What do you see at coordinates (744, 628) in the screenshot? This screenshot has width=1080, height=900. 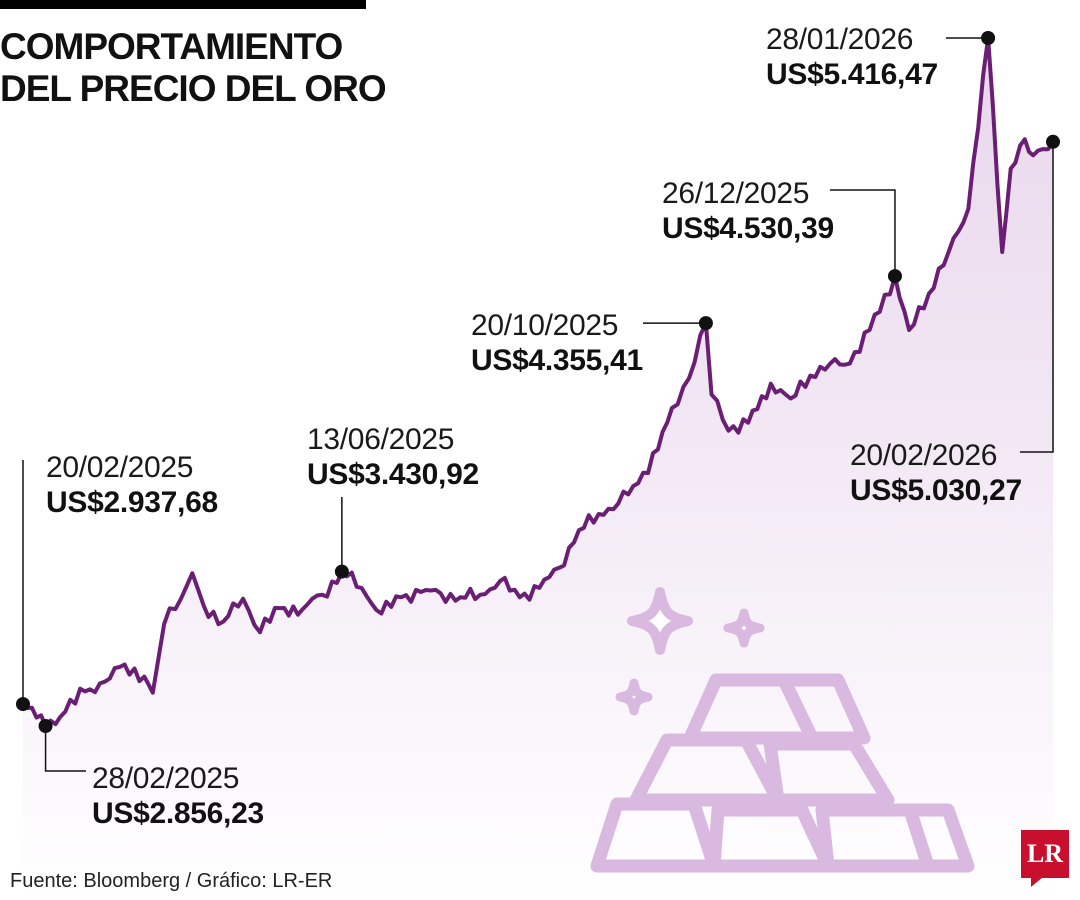 I see `sparkle-small-icon` at bounding box center [744, 628].